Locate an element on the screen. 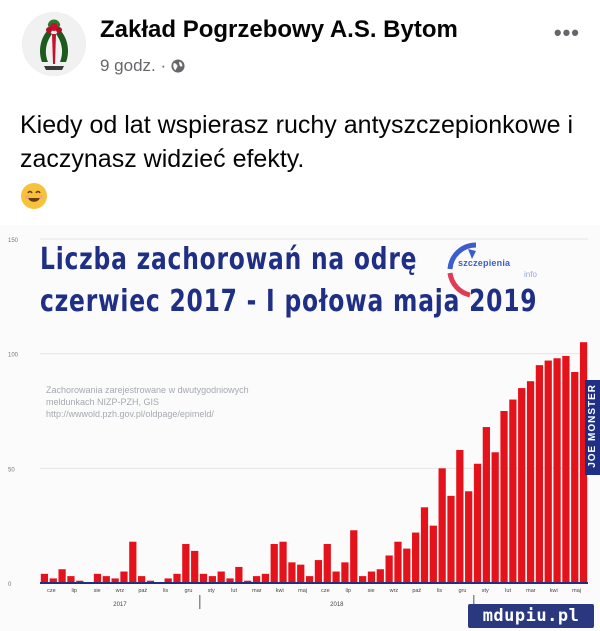 Image resolution: width=600 pixels, height=631 pixels. chart-title-line-1: Liczba zachorowań na odrę is located at coordinates (229, 259).